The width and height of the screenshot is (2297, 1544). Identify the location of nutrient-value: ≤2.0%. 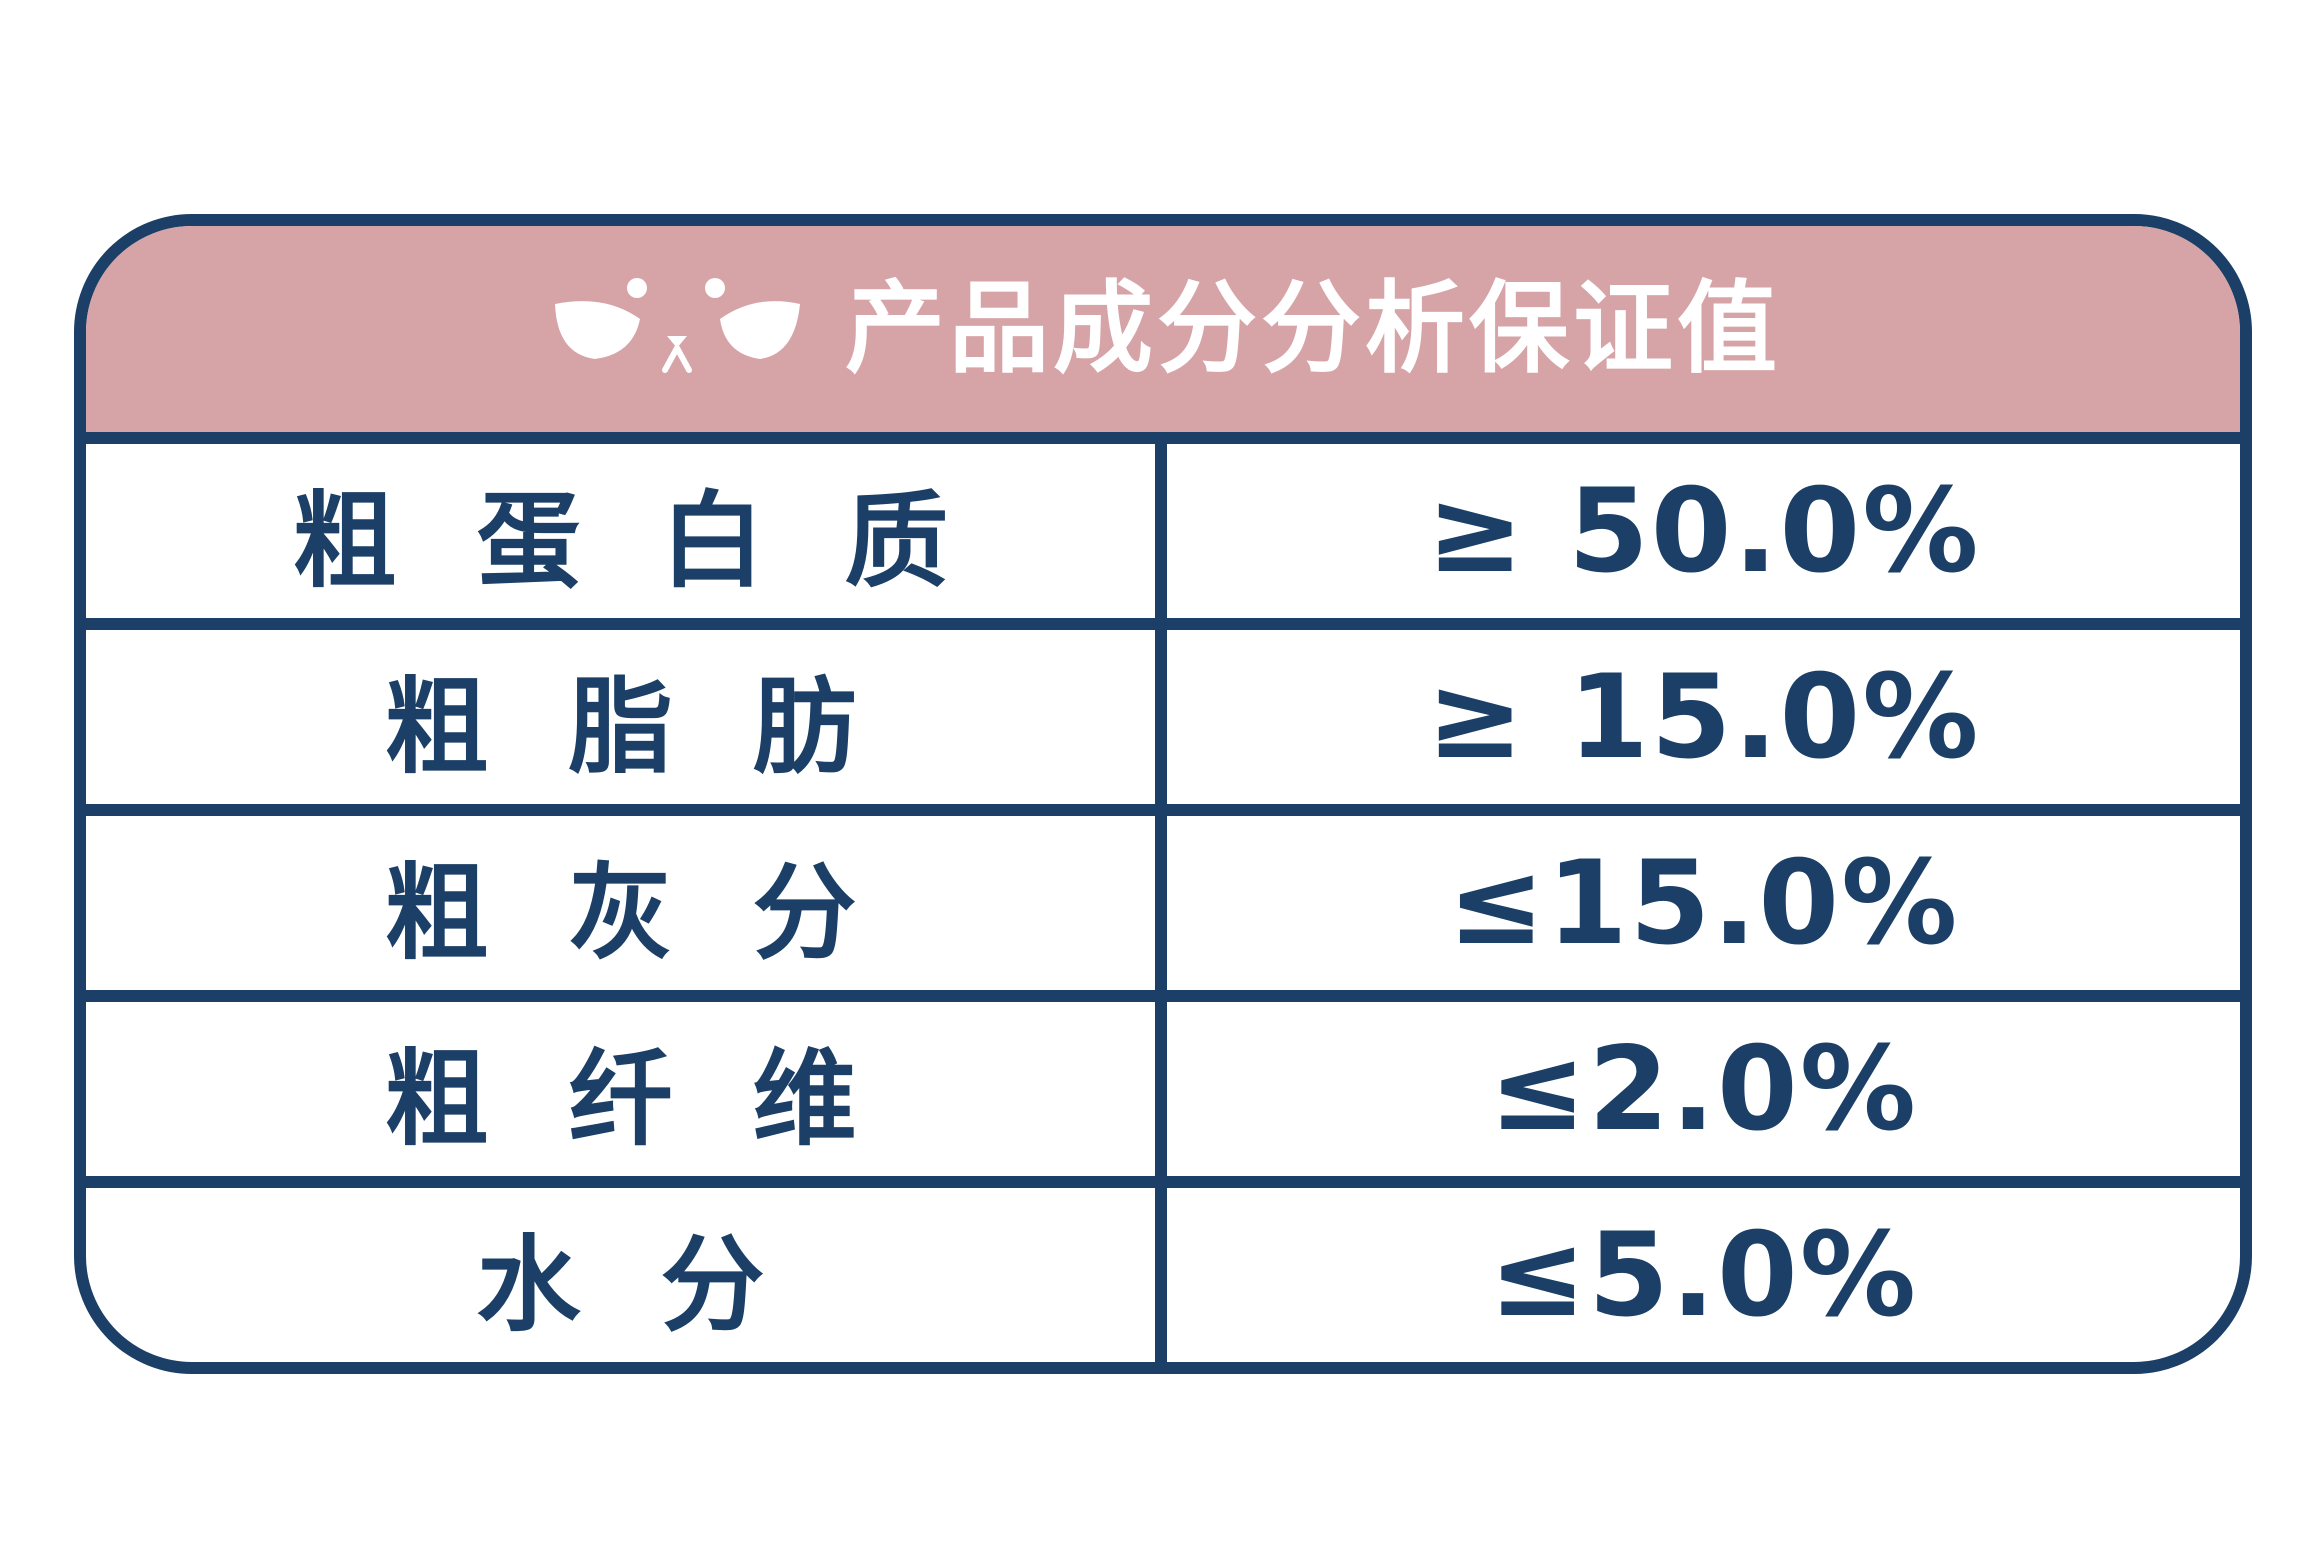
(1703, 1089).